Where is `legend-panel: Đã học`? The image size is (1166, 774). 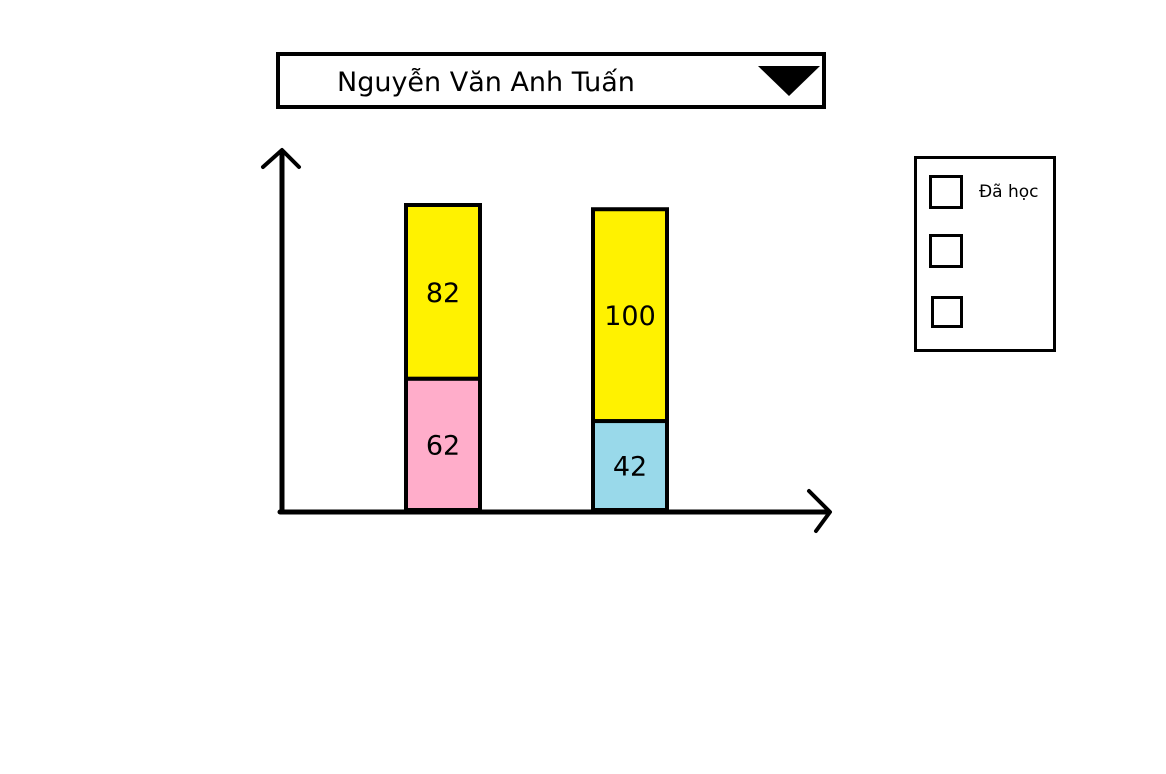 legend-panel: Đã học is located at coordinates (985, 254).